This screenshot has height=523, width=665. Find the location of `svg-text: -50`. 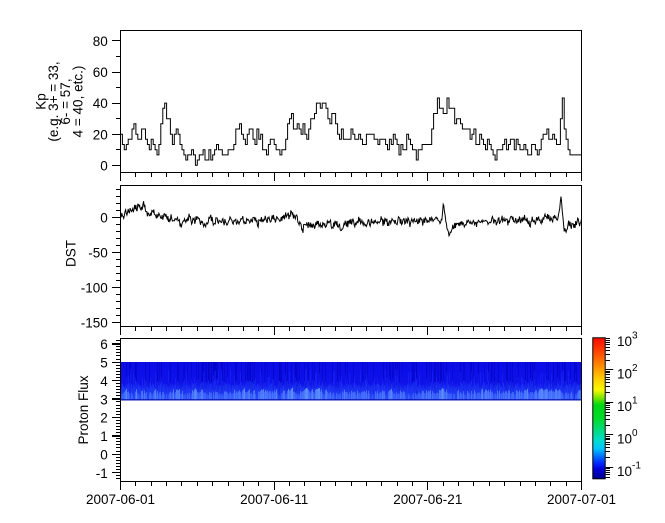

svg-text: -50 is located at coordinates (98, 253).